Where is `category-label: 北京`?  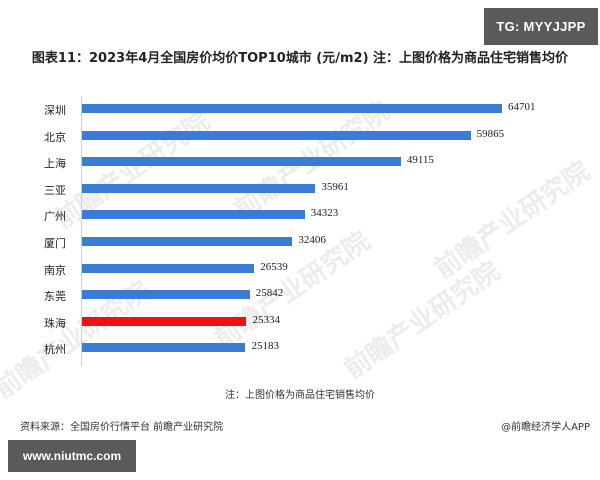 category-label: 北京 is located at coordinates (55, 137).